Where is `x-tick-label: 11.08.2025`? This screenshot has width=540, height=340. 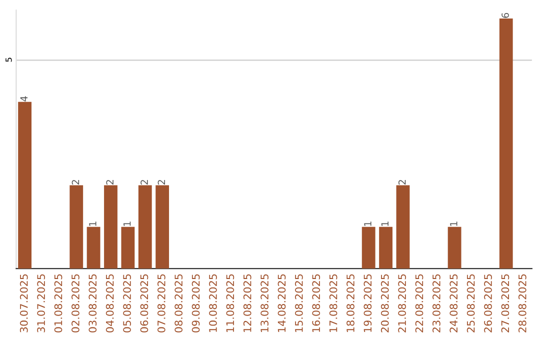 x-tick-label: 11.08.2025 is located at coordinates (230, 303).